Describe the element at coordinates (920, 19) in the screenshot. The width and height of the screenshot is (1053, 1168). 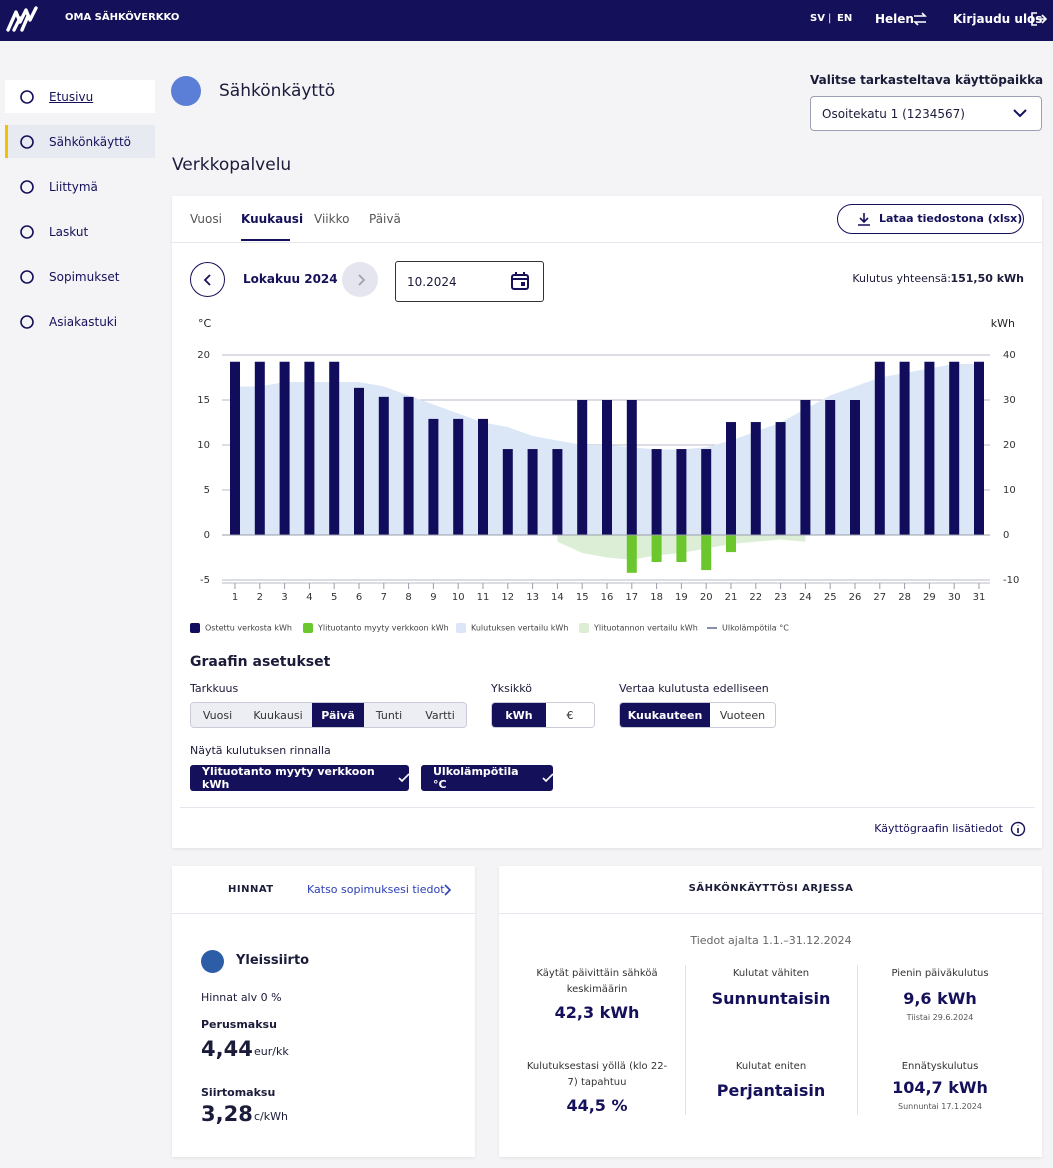
I see `switch-icon` at that location.